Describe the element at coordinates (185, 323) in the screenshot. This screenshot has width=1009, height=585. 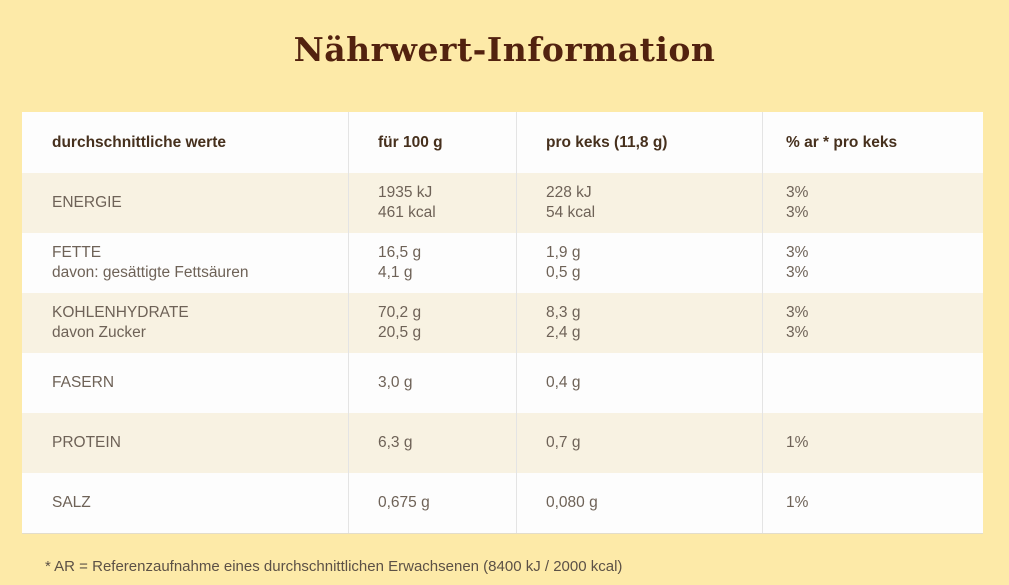
I see `row-label-cell: KOHLENHYDRATE davon Zucker` at that location.